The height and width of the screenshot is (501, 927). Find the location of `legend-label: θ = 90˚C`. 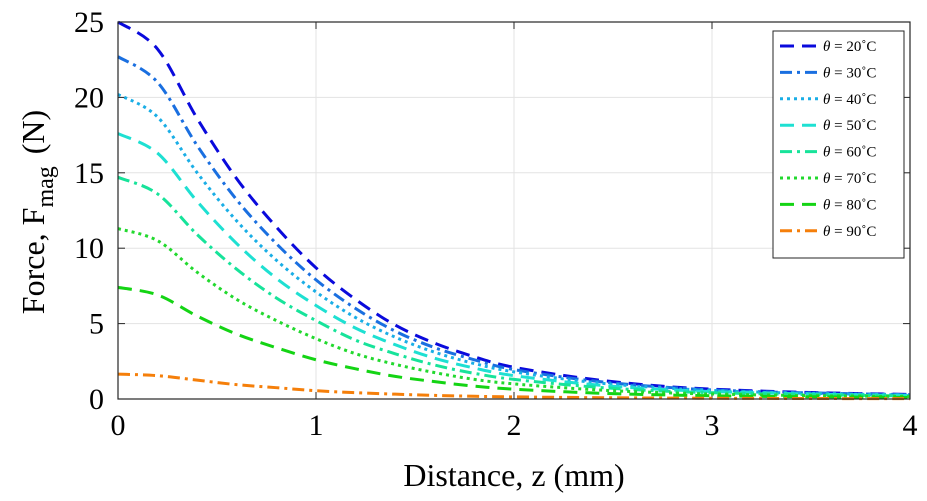

legend-label: θ = 90˚C is located at coordinates (849, 232).